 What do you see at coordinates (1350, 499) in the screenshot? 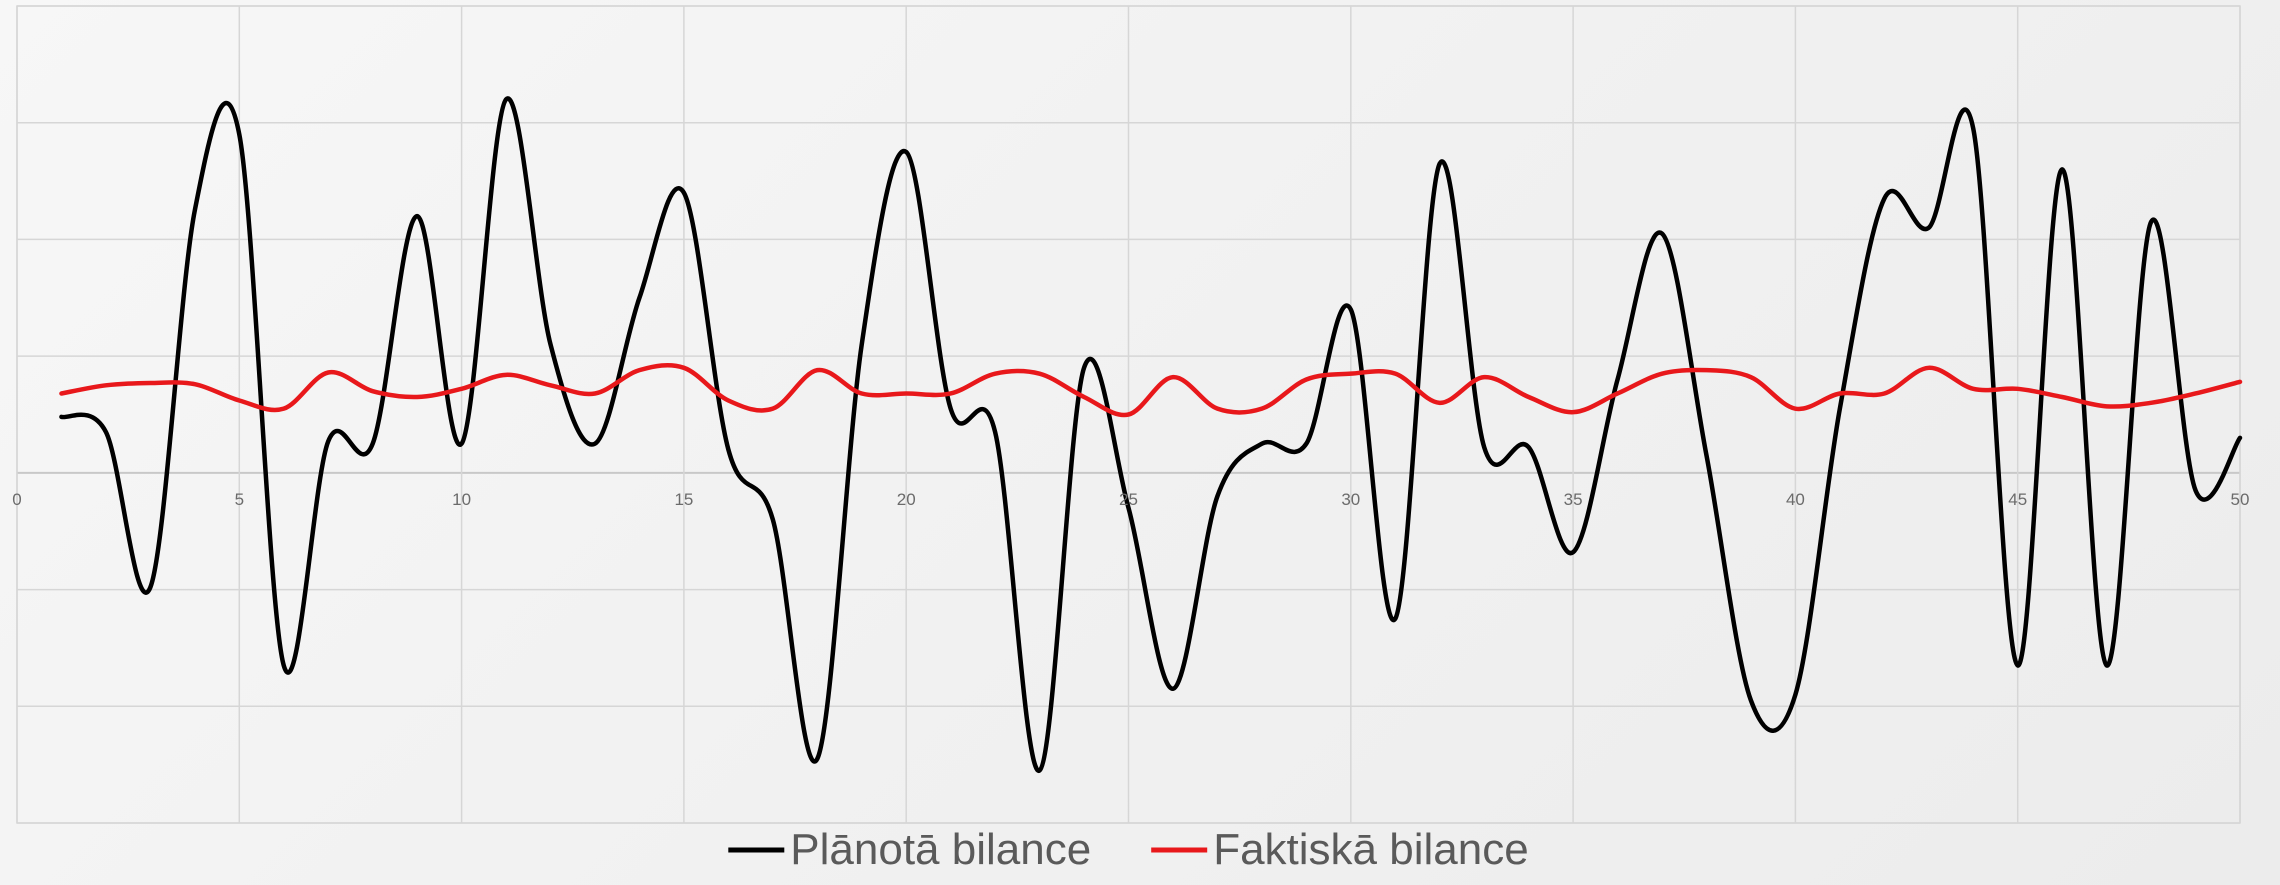
I see `x-tick-label: 30` at bounding box center [1350, 499].